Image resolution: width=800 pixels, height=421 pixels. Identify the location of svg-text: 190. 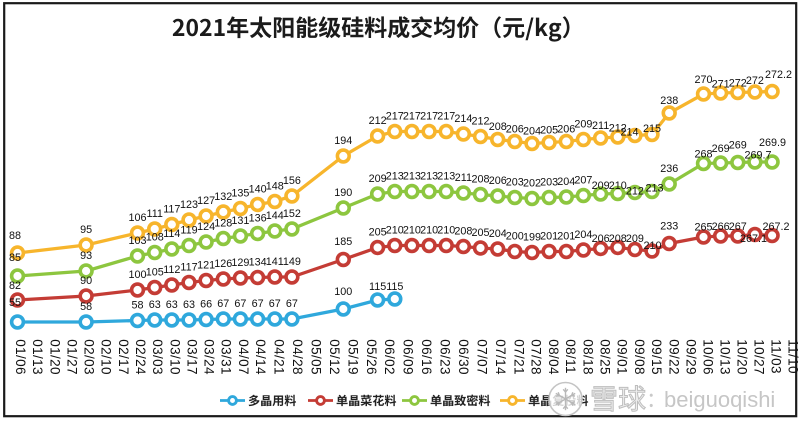
(343, 193).